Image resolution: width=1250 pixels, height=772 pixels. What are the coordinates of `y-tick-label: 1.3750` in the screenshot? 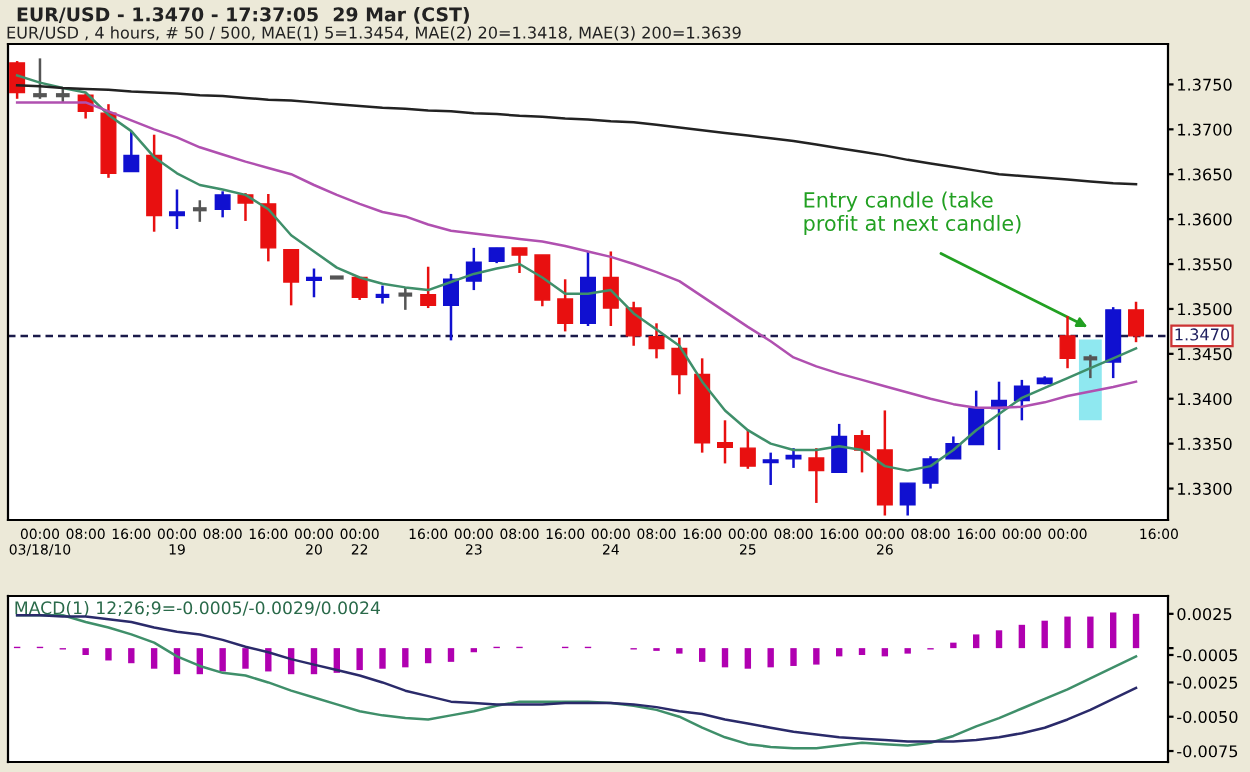 It's located at (1205, 84).